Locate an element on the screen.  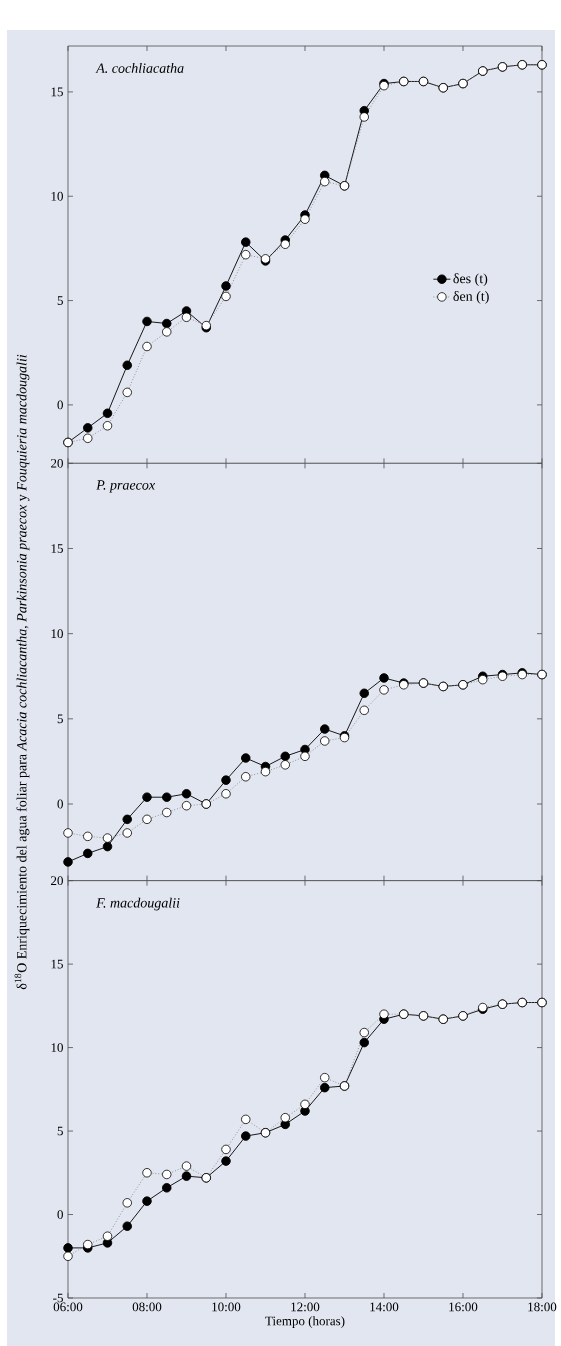
x-tick-label: 16:00 is located at coordinates (463, 1307).